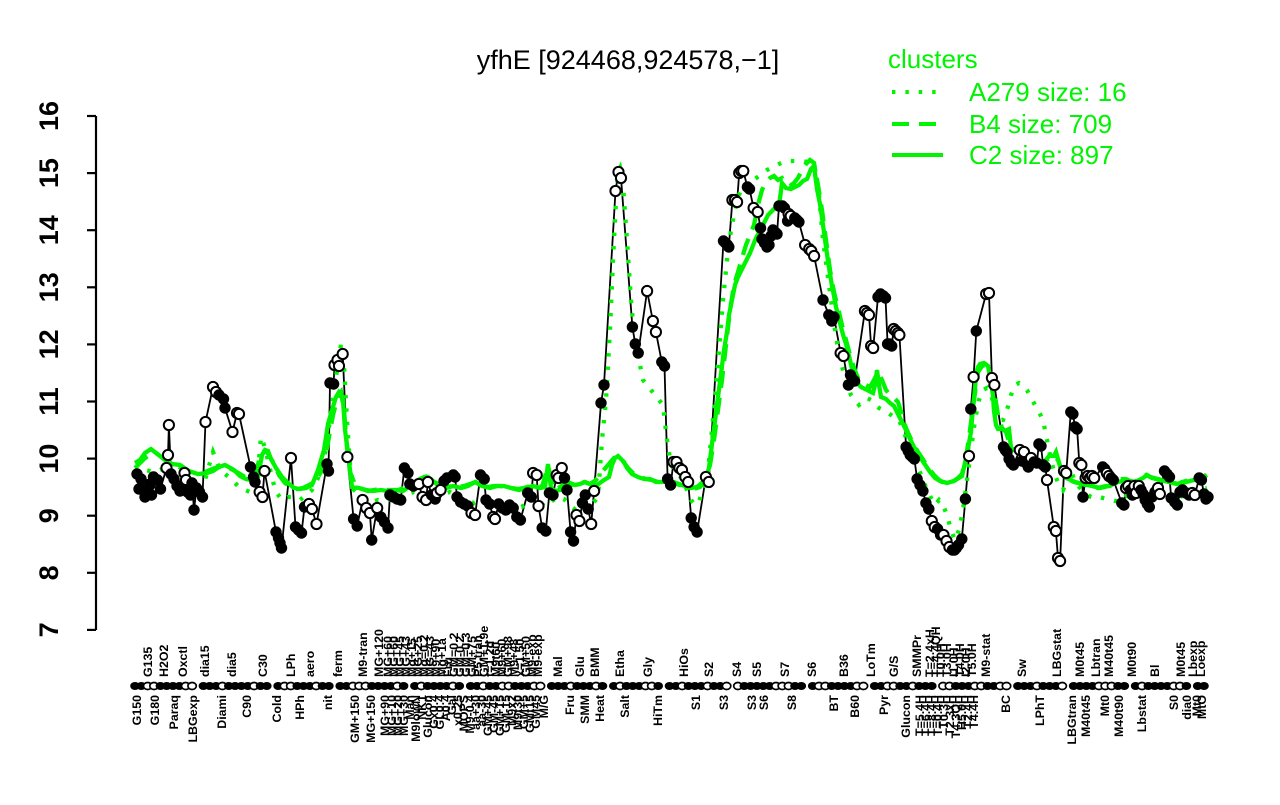 This screenshot has width=1280, height=805. I want to click on svg-text: I1.0H, so click(954, 662).